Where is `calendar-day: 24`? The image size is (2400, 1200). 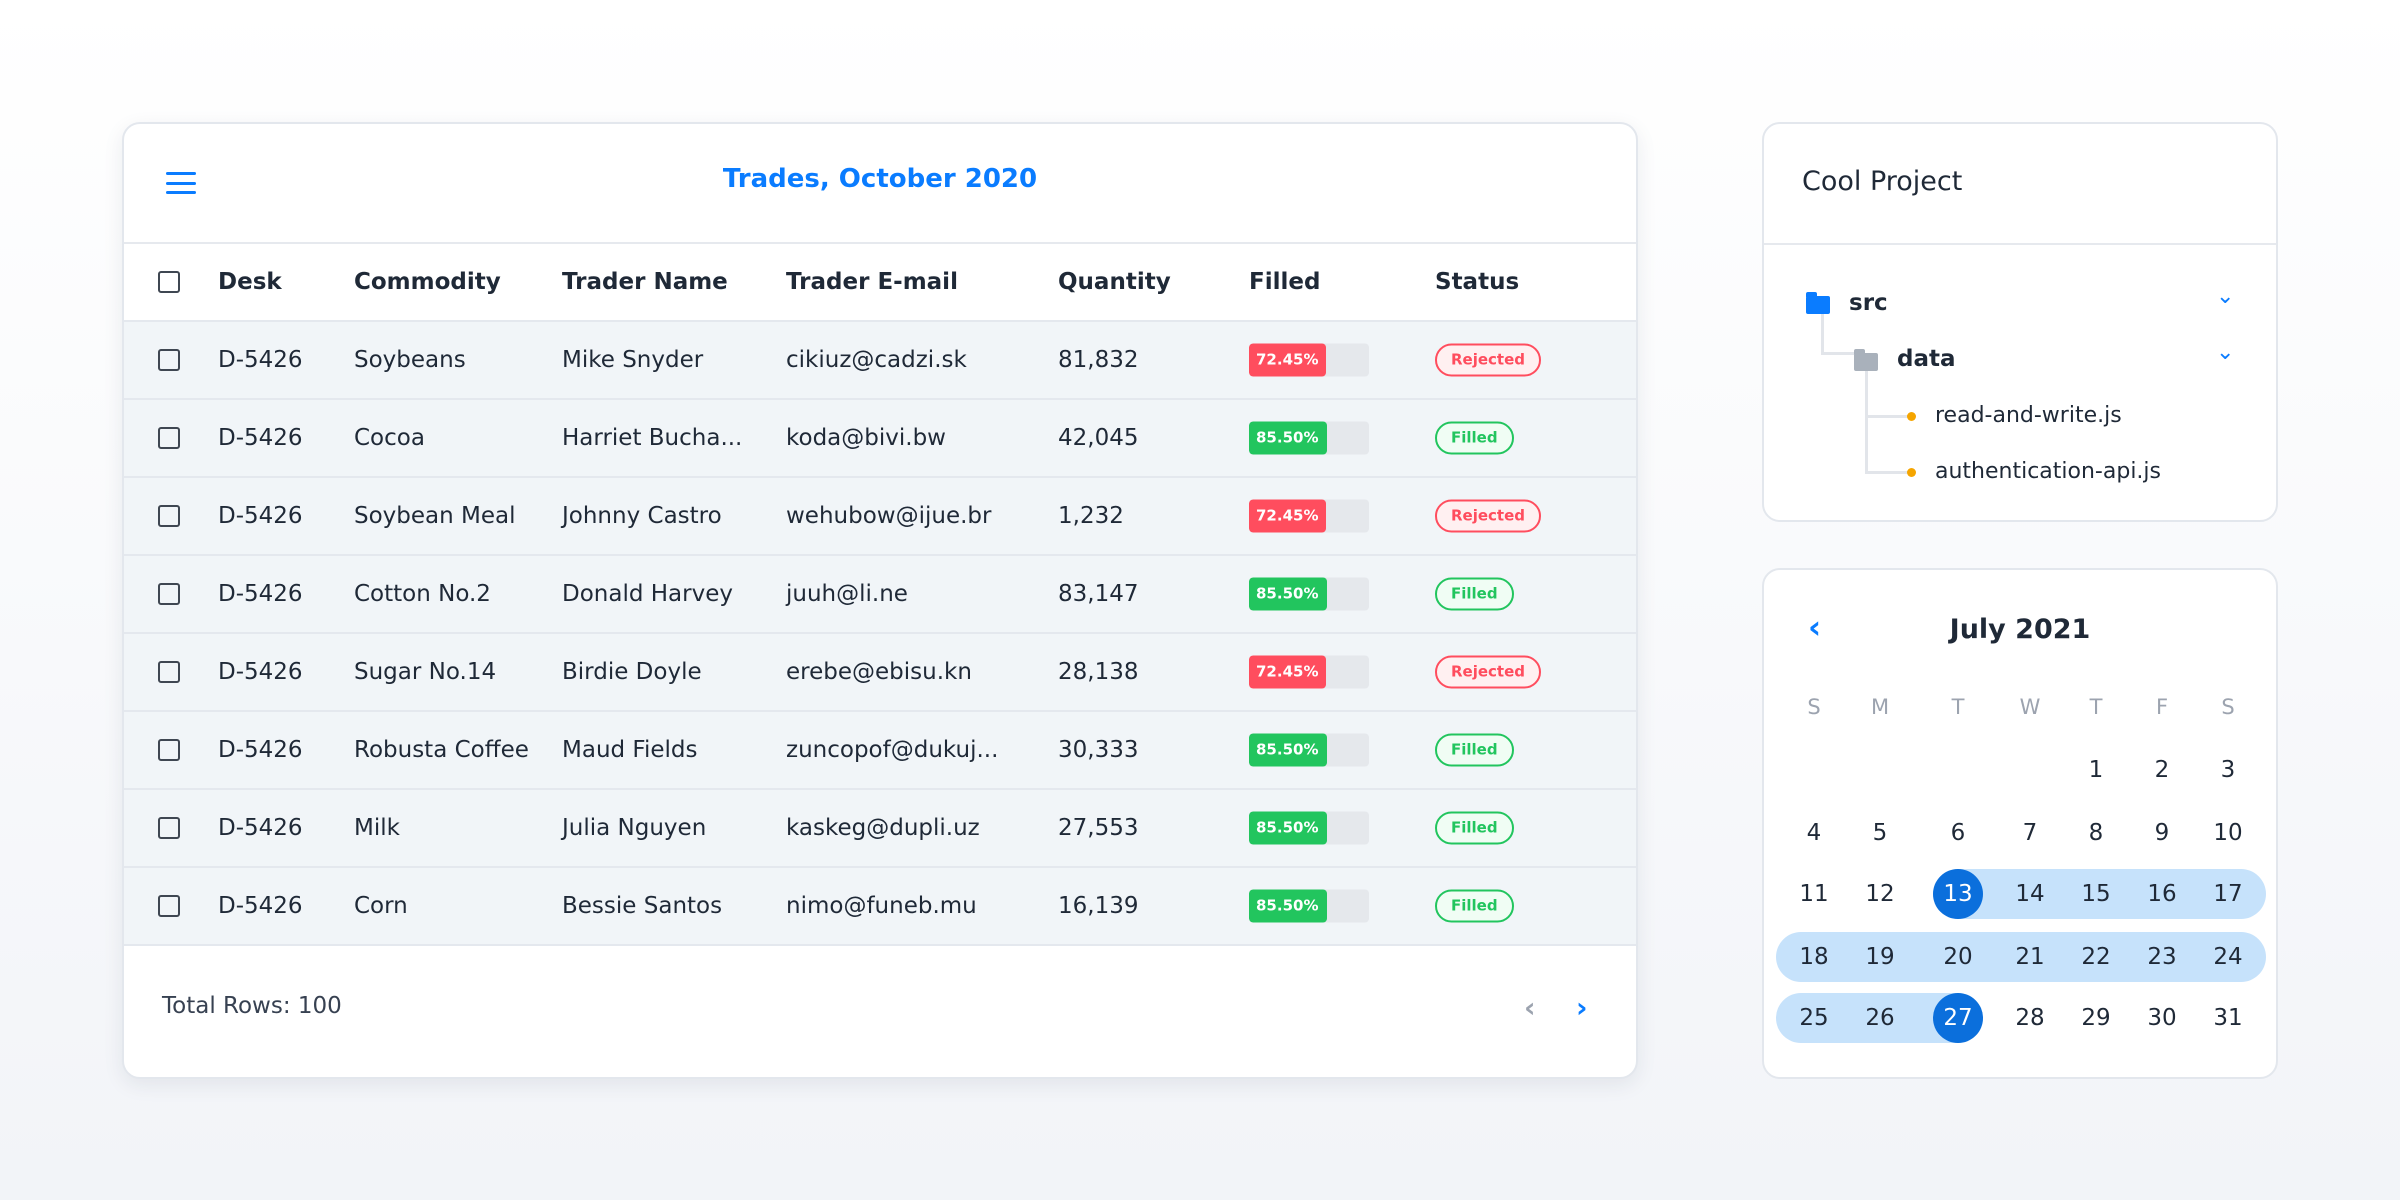
calendar-day: 24 is located at coordinates (2228, 957).